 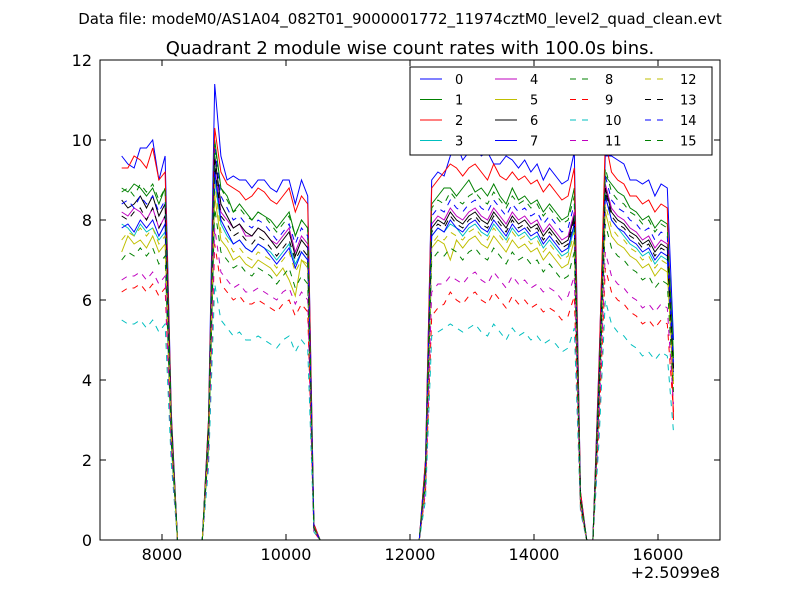 I want to click on x-offset-label: +2.5099e8, so click(x=675, y=572).